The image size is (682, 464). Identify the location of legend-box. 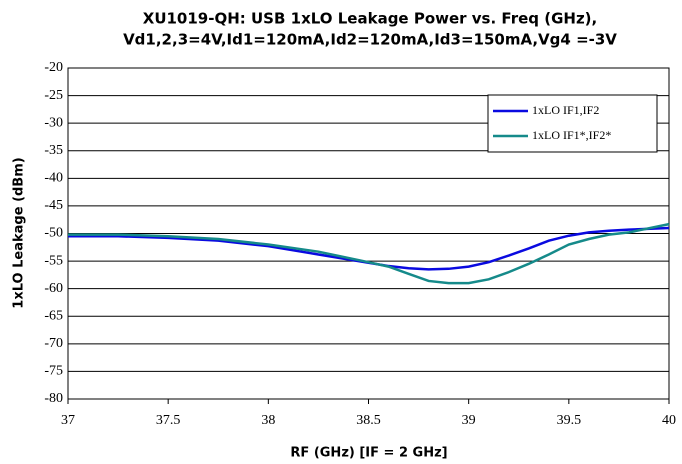
(572, 123).